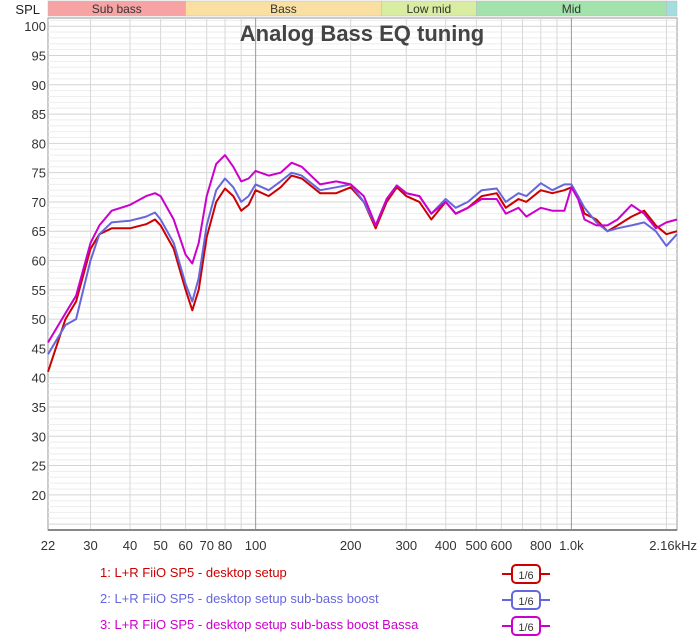 The width and height of the screenshot is (700, 642). I want to click on x-tick-label: 400, so click(446, 545).